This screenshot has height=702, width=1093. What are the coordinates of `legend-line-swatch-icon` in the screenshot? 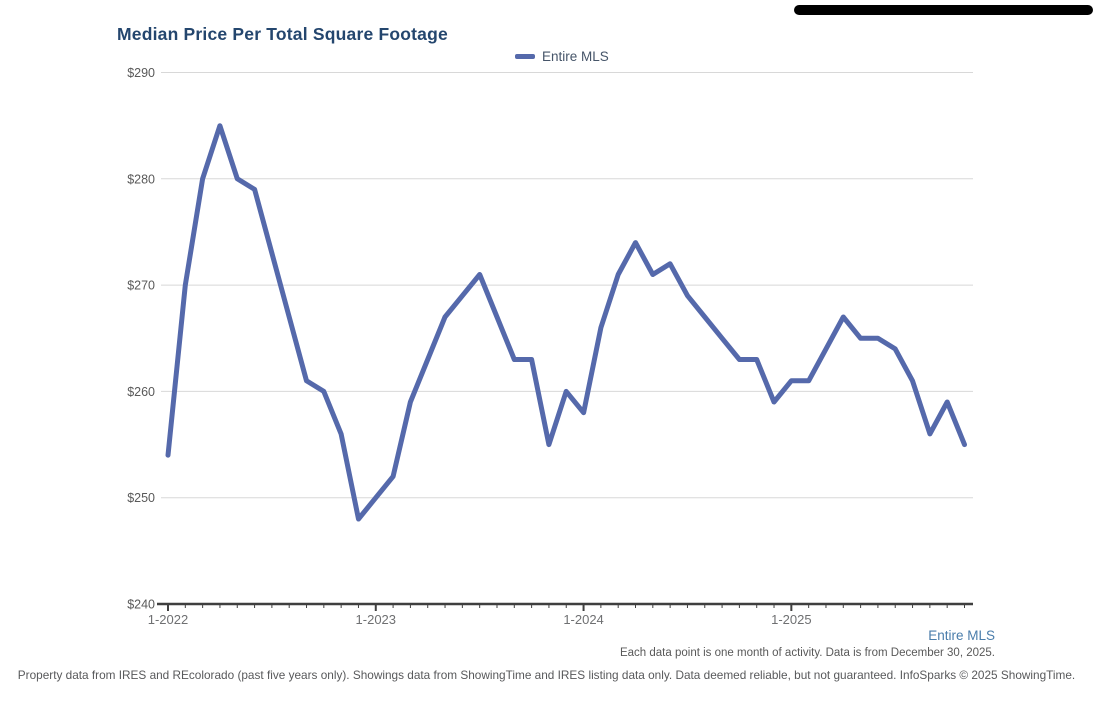 It's located at (525, 56).